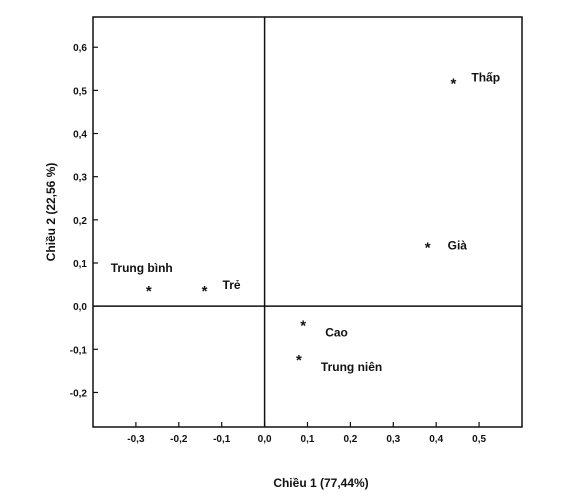 The image size is (576, 500). I want to click on y-tick-label: -0,1, so click(79, 350).